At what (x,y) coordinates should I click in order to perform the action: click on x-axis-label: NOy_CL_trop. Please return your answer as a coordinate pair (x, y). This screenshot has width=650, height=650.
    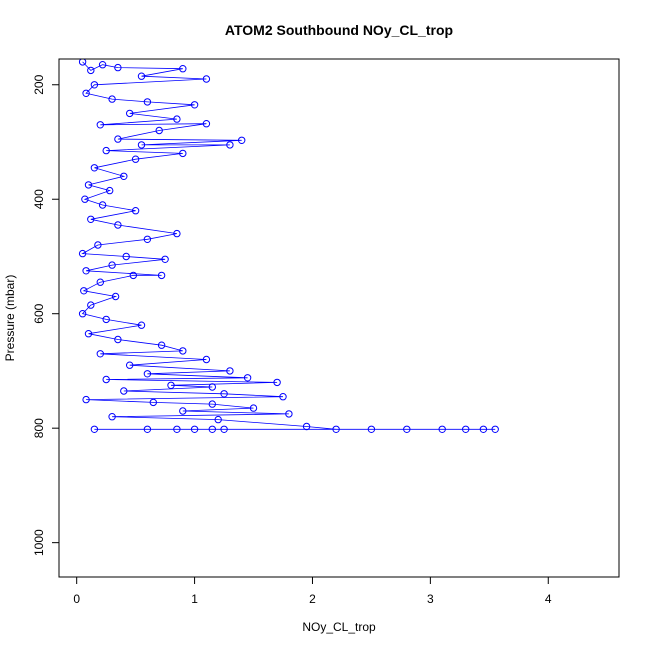
    Looking at the image, I should click on (339, 627).